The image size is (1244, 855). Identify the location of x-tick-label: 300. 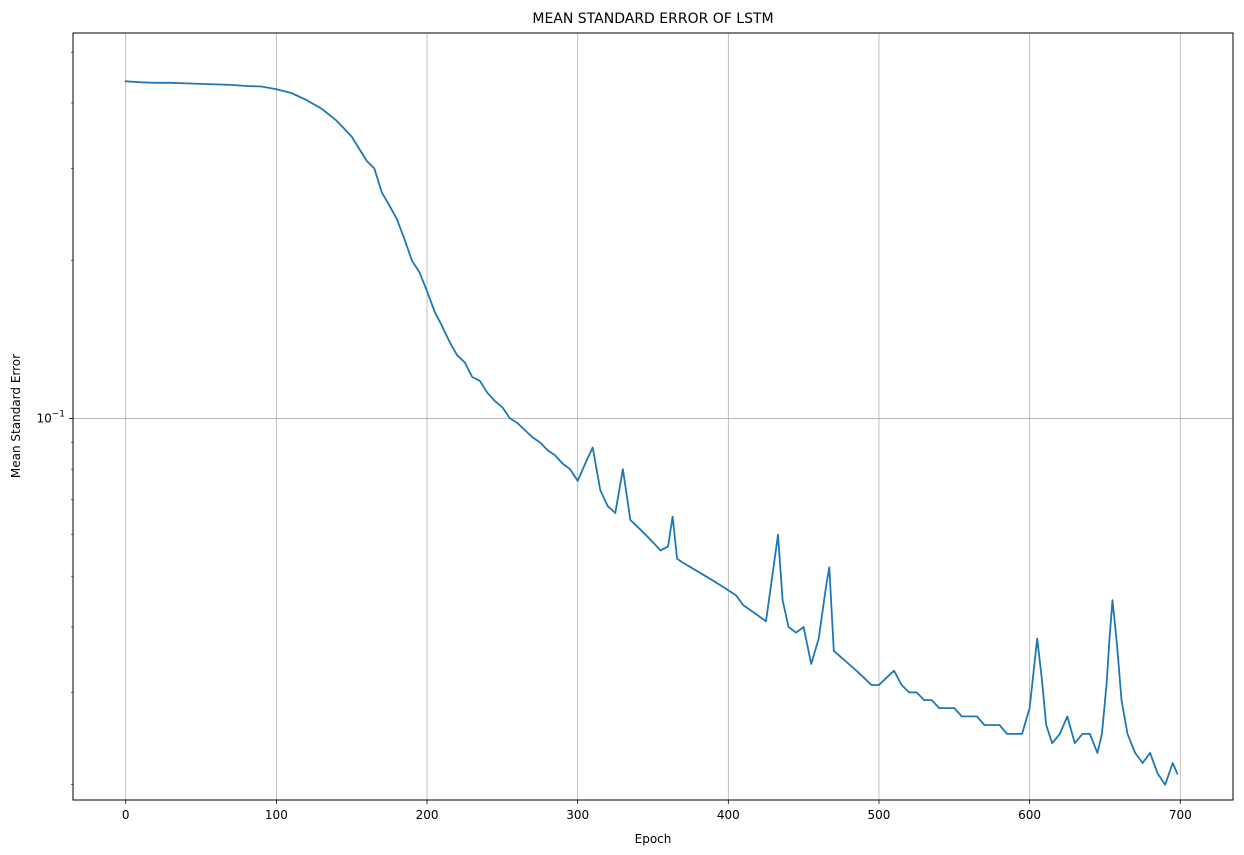
(577, 815).